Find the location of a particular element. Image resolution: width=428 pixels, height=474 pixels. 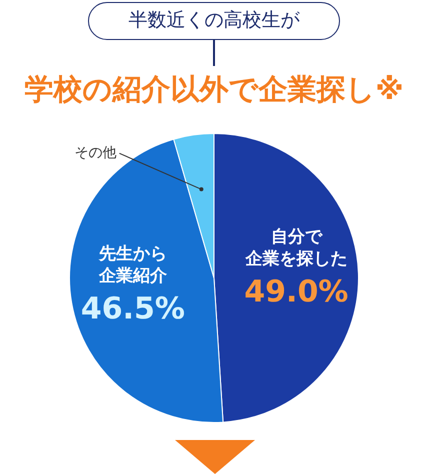

slice-label: 自分で企業を探した is located at coordinates (296, 248).